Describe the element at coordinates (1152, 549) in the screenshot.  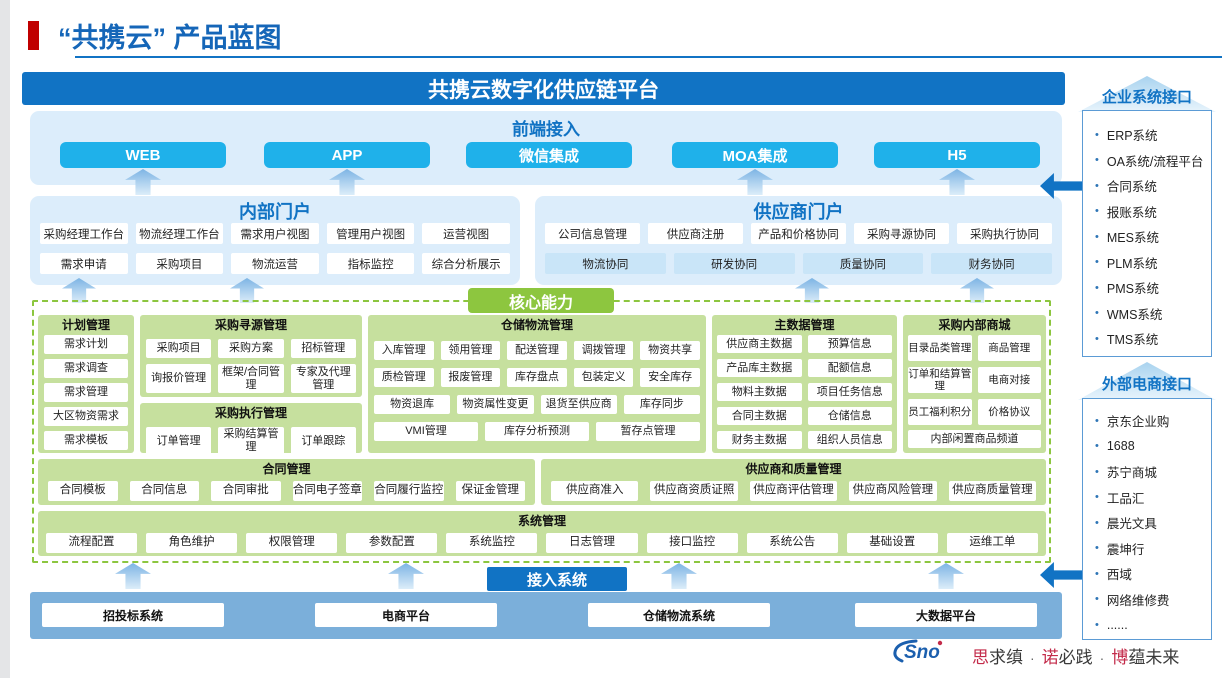
I see `interface-item: • 震坤行` at that location.